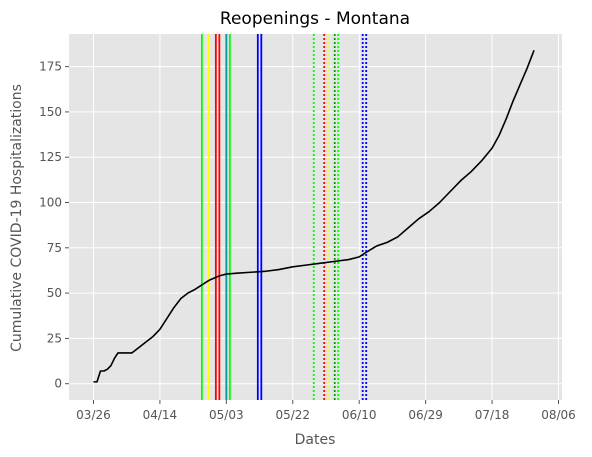 The width and height of the screenshot is (592, 457). Describe the element at coordinates (54, 248) in the screenshot. I see `y-tick-label: 75` at that location.